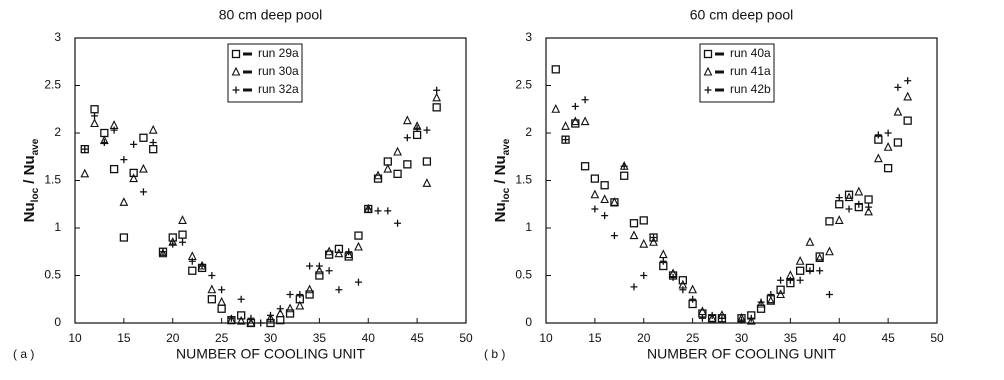  Describe the element at coordinates (840, 338) in the screenshot. I see `x-tick-label: 40` at that location.